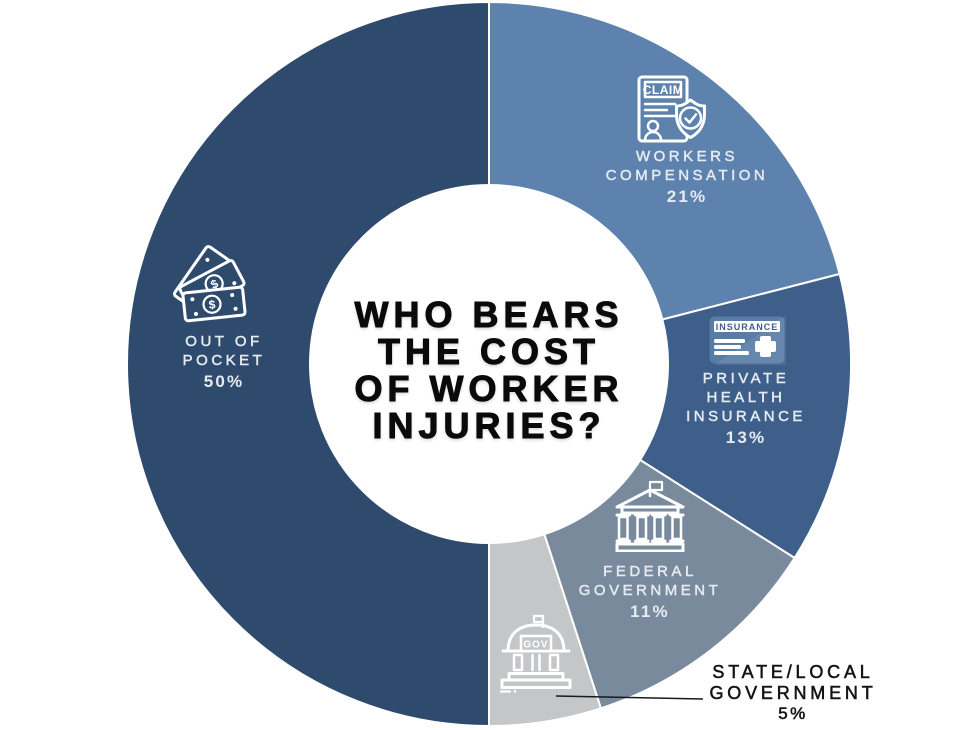  What do you see at coordinates (224, 341) in the screenshot?
I see `label-line: OUT OF` at bounding box center [224, 341].